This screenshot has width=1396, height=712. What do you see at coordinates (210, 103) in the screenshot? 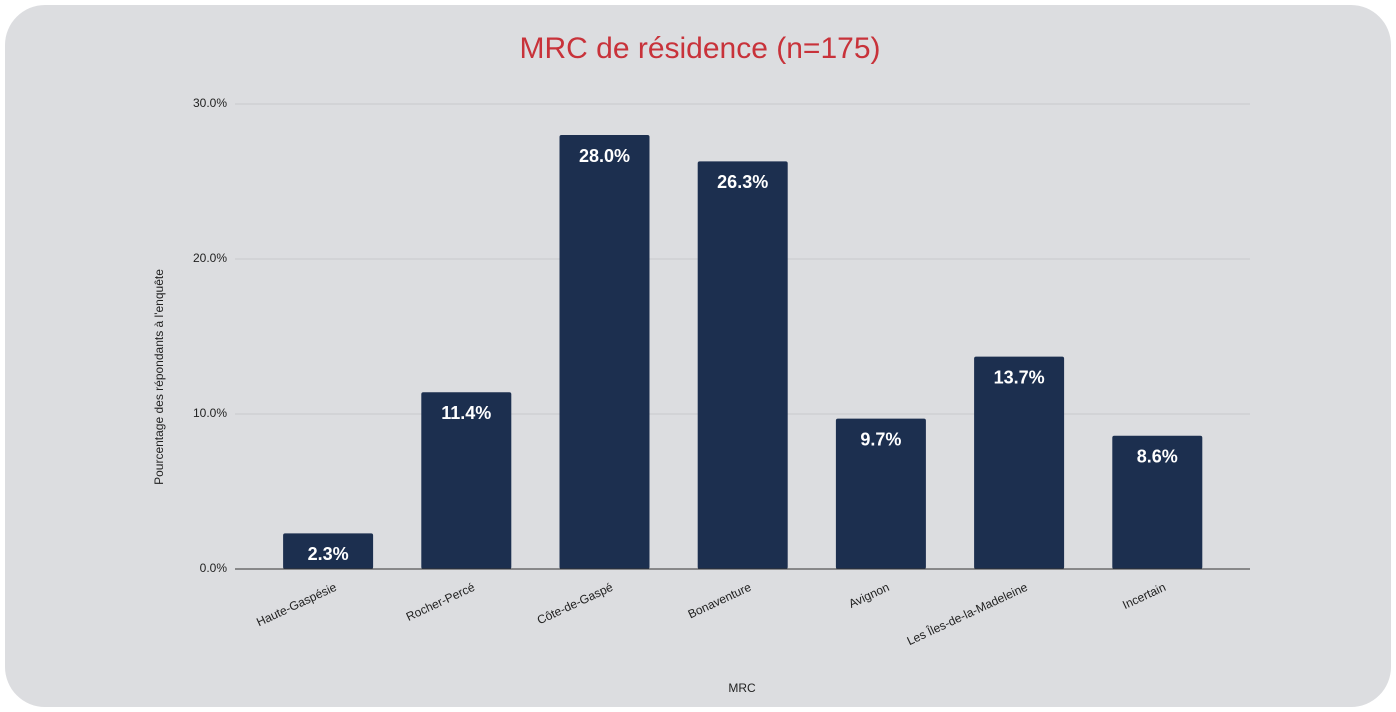
I see `y-tick-label: 30.0%` at bounding box center [210, 103].